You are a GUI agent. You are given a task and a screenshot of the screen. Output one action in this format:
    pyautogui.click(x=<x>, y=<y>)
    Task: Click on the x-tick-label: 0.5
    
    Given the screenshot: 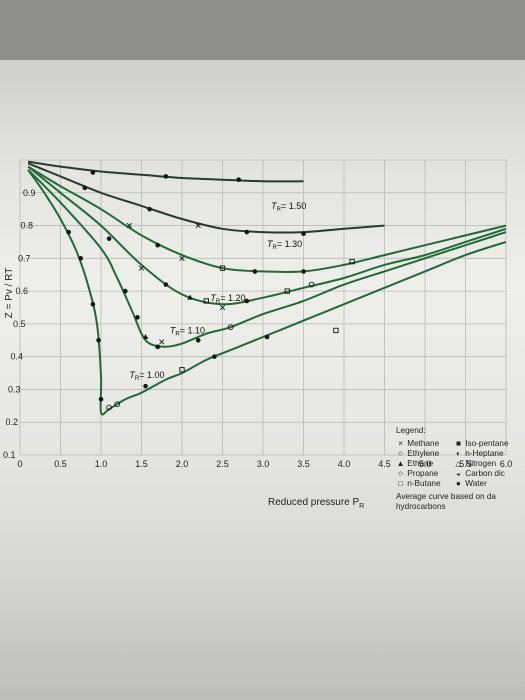 What is the action you would take?
    pyautogui.click(x=60, y=464)
    